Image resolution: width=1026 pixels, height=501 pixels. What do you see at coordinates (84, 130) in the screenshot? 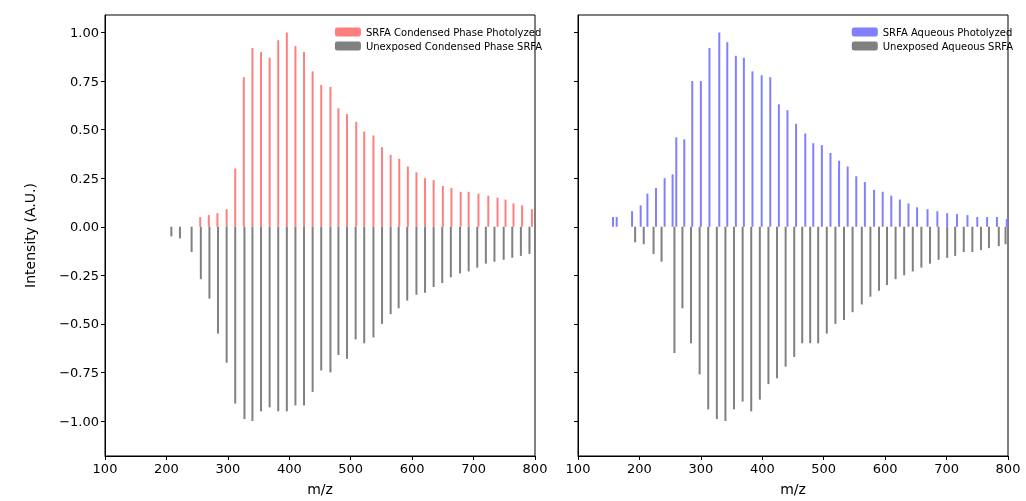
I see `y-tick-label: 0.50` at bounding box center [84, 130].